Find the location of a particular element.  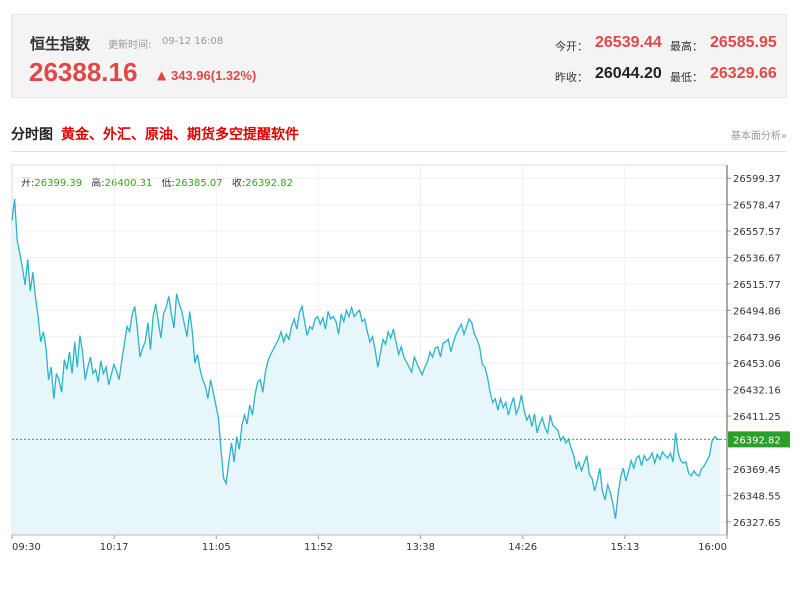

y-tick-label: 26473.96 is located at coordinates (757, 338).